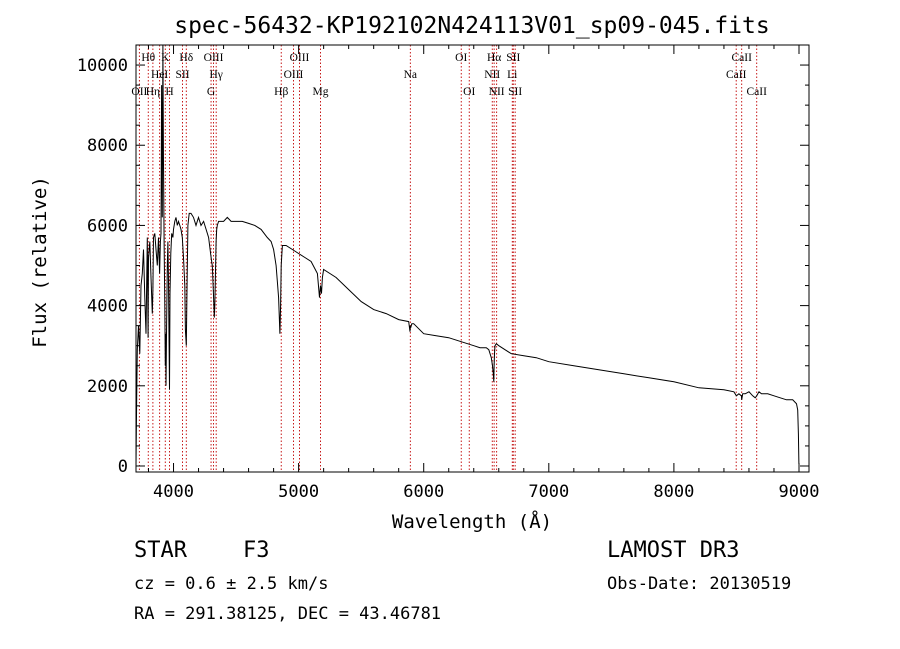  What do you see at coordinates (294, 75) in the screenshot?
I see `line-label-12: OIII` at bounding box center [294, 75].